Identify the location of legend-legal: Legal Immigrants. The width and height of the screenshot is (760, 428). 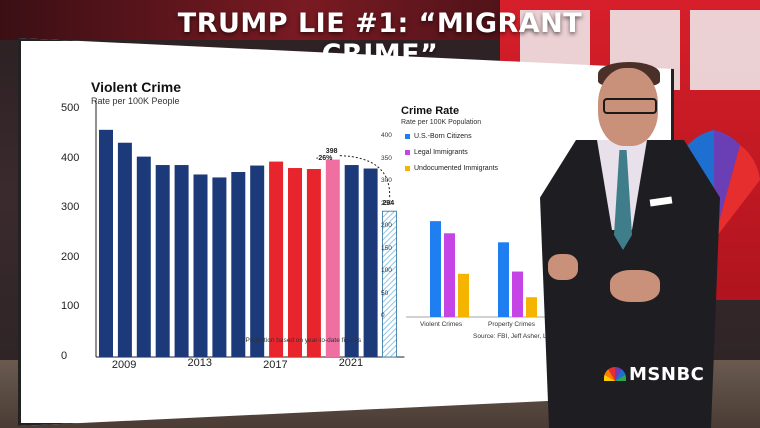
(436, 152).